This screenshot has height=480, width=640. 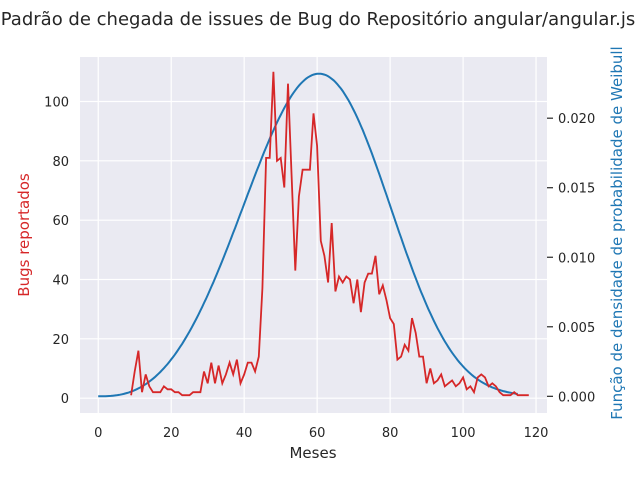 I want to click on x-axis: 0 20 40 60 80 100 120, so click(x=321, y=433).